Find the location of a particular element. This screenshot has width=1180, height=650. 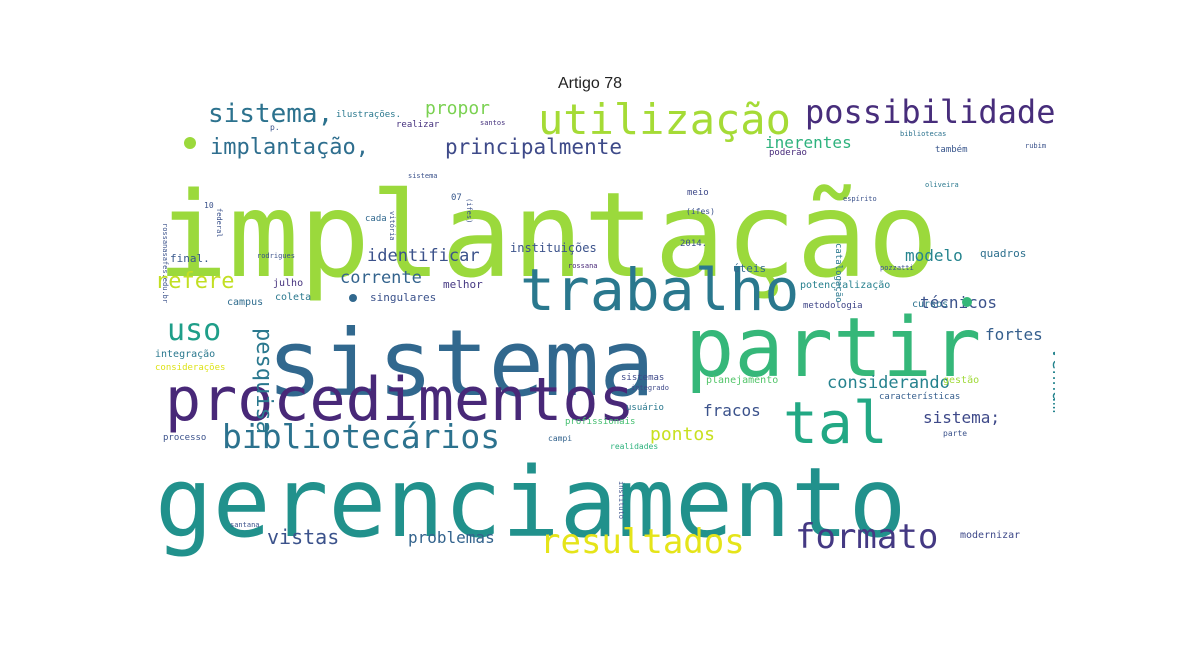

word-31: vistas is located at coordinates (303, 537).